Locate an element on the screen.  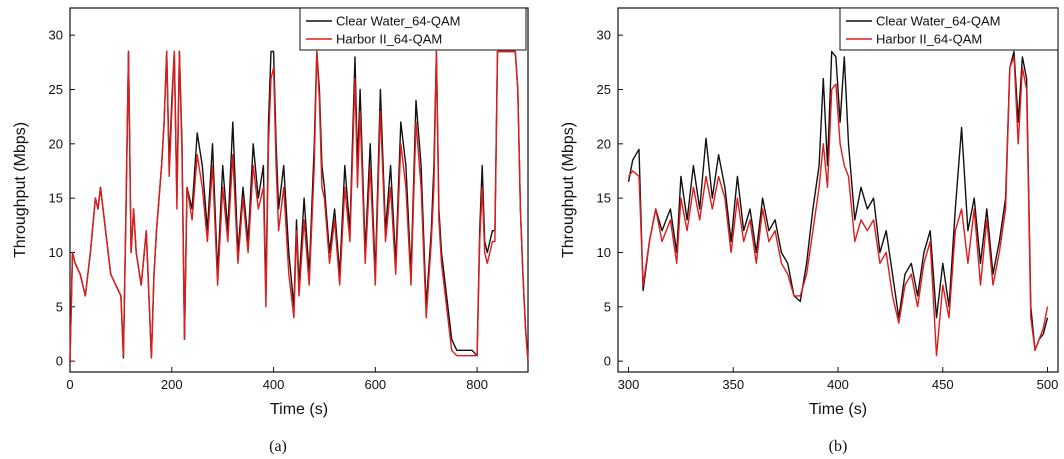
x-tick-label: 300 is located at coordinates (629, 384).